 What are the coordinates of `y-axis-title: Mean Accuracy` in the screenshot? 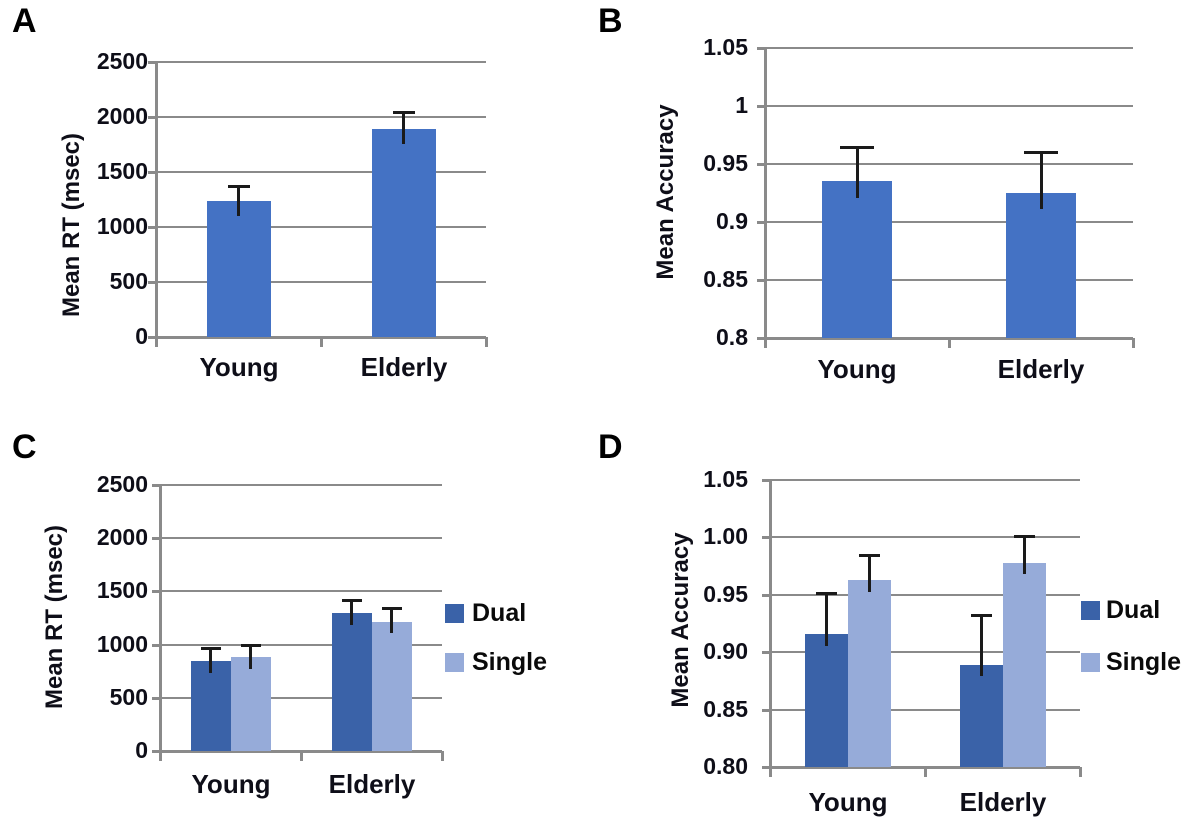 It's located at (665, 192).